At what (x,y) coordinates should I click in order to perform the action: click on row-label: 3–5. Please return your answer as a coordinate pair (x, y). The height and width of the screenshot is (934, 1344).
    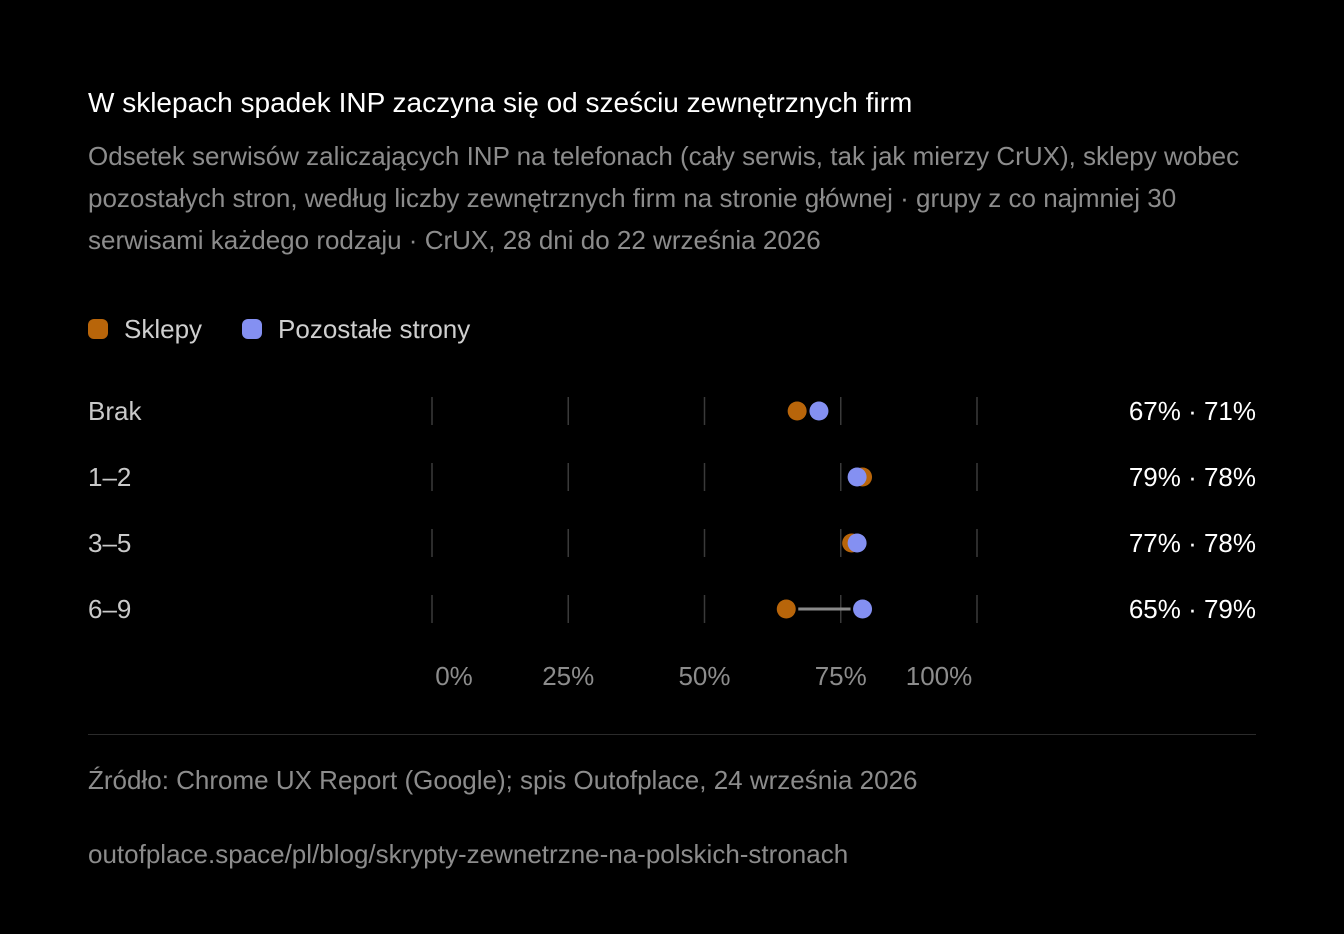
    Looking at the image, I should click on (109, 543).